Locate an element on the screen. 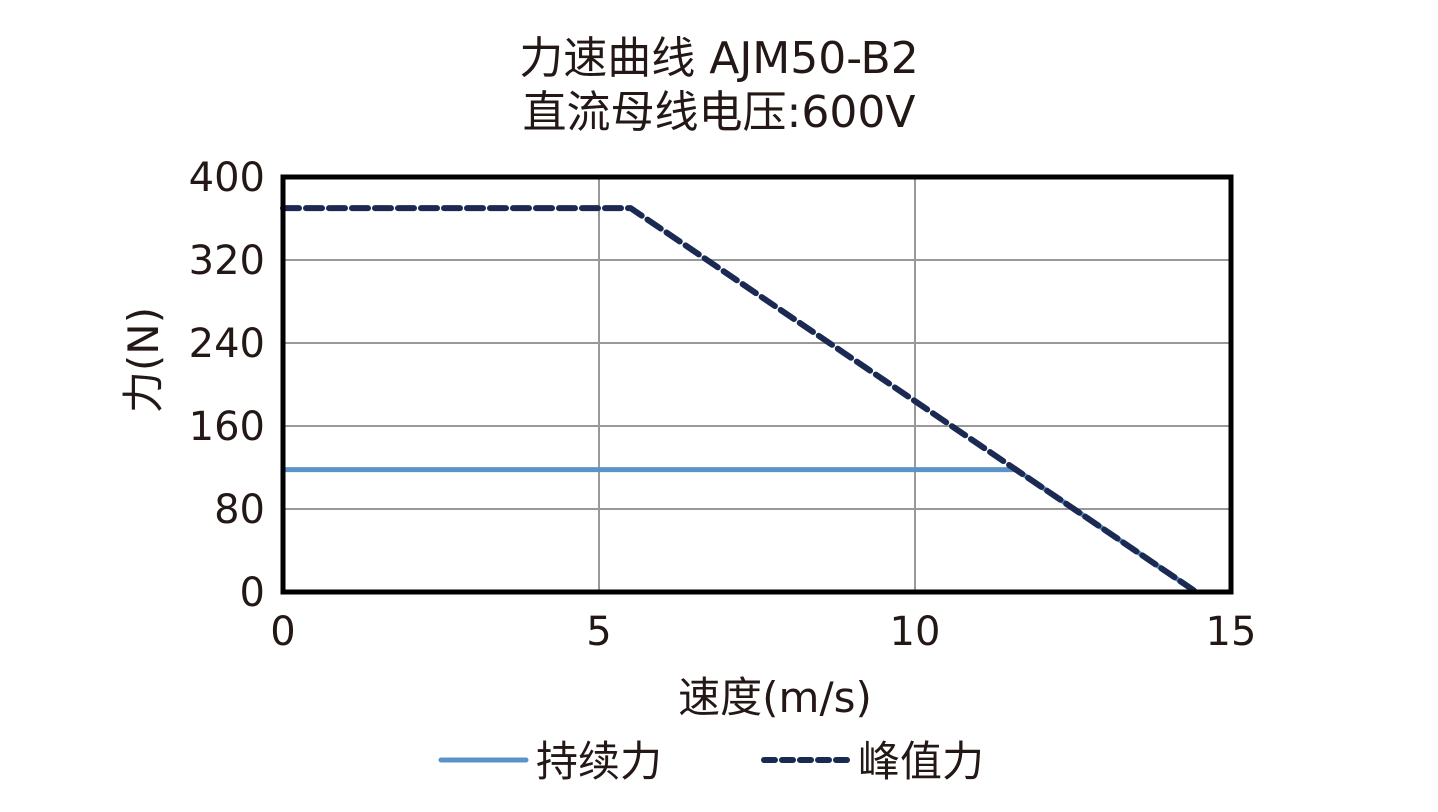  y-tick: 160 is located at coordinates (227, 427).